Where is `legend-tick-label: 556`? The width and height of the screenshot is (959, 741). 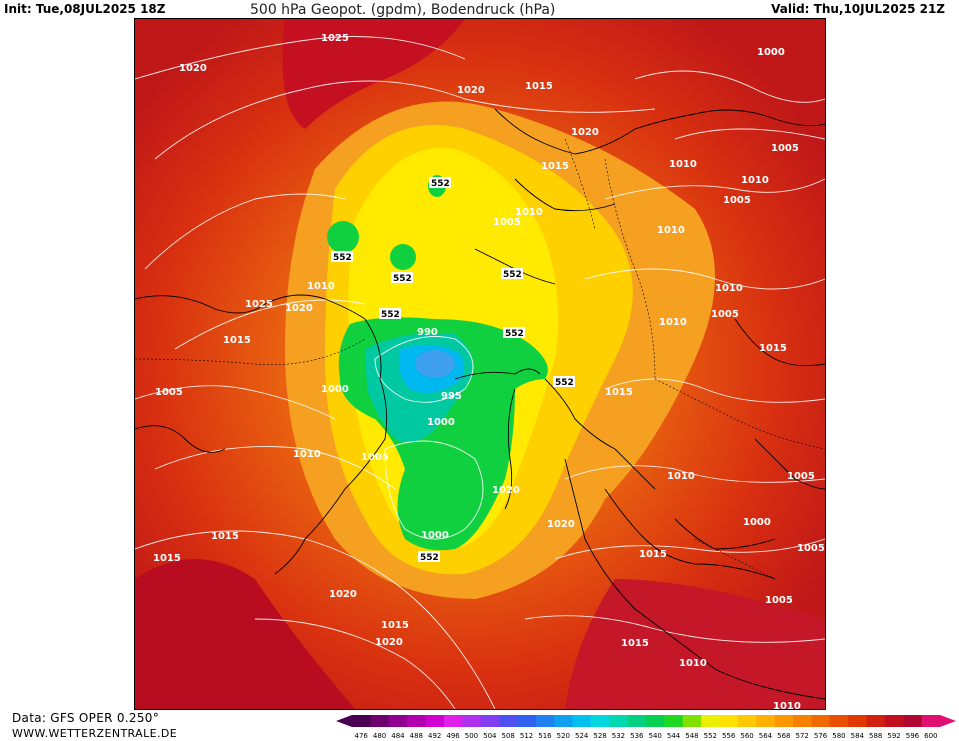
legend-tick-label: 556 is located at coordinates (729, 736).